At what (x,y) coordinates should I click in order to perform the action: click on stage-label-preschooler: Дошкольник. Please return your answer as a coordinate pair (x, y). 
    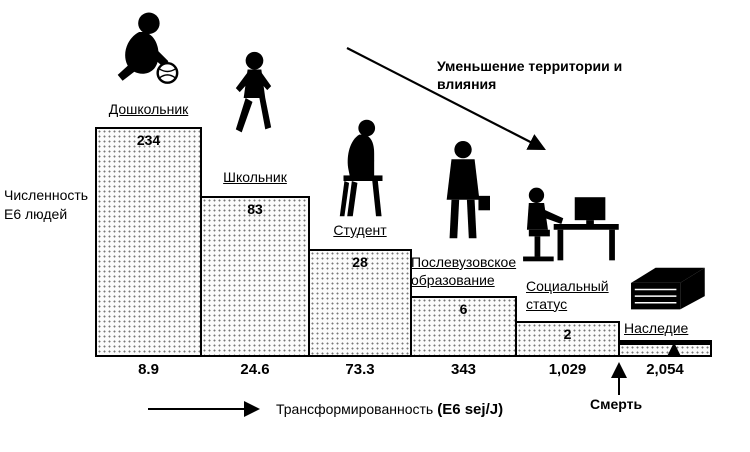
    Looking at the image, I should click on (148, 109).